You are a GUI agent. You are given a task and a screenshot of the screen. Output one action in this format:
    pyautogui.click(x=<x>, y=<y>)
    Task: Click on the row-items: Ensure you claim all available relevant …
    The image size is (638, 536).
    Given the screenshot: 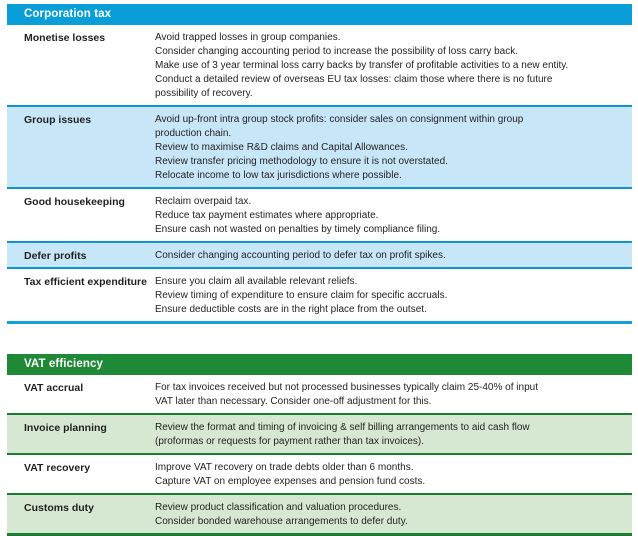 What is the action you would take?
    pyautogui.click(x=393, y=295)
    